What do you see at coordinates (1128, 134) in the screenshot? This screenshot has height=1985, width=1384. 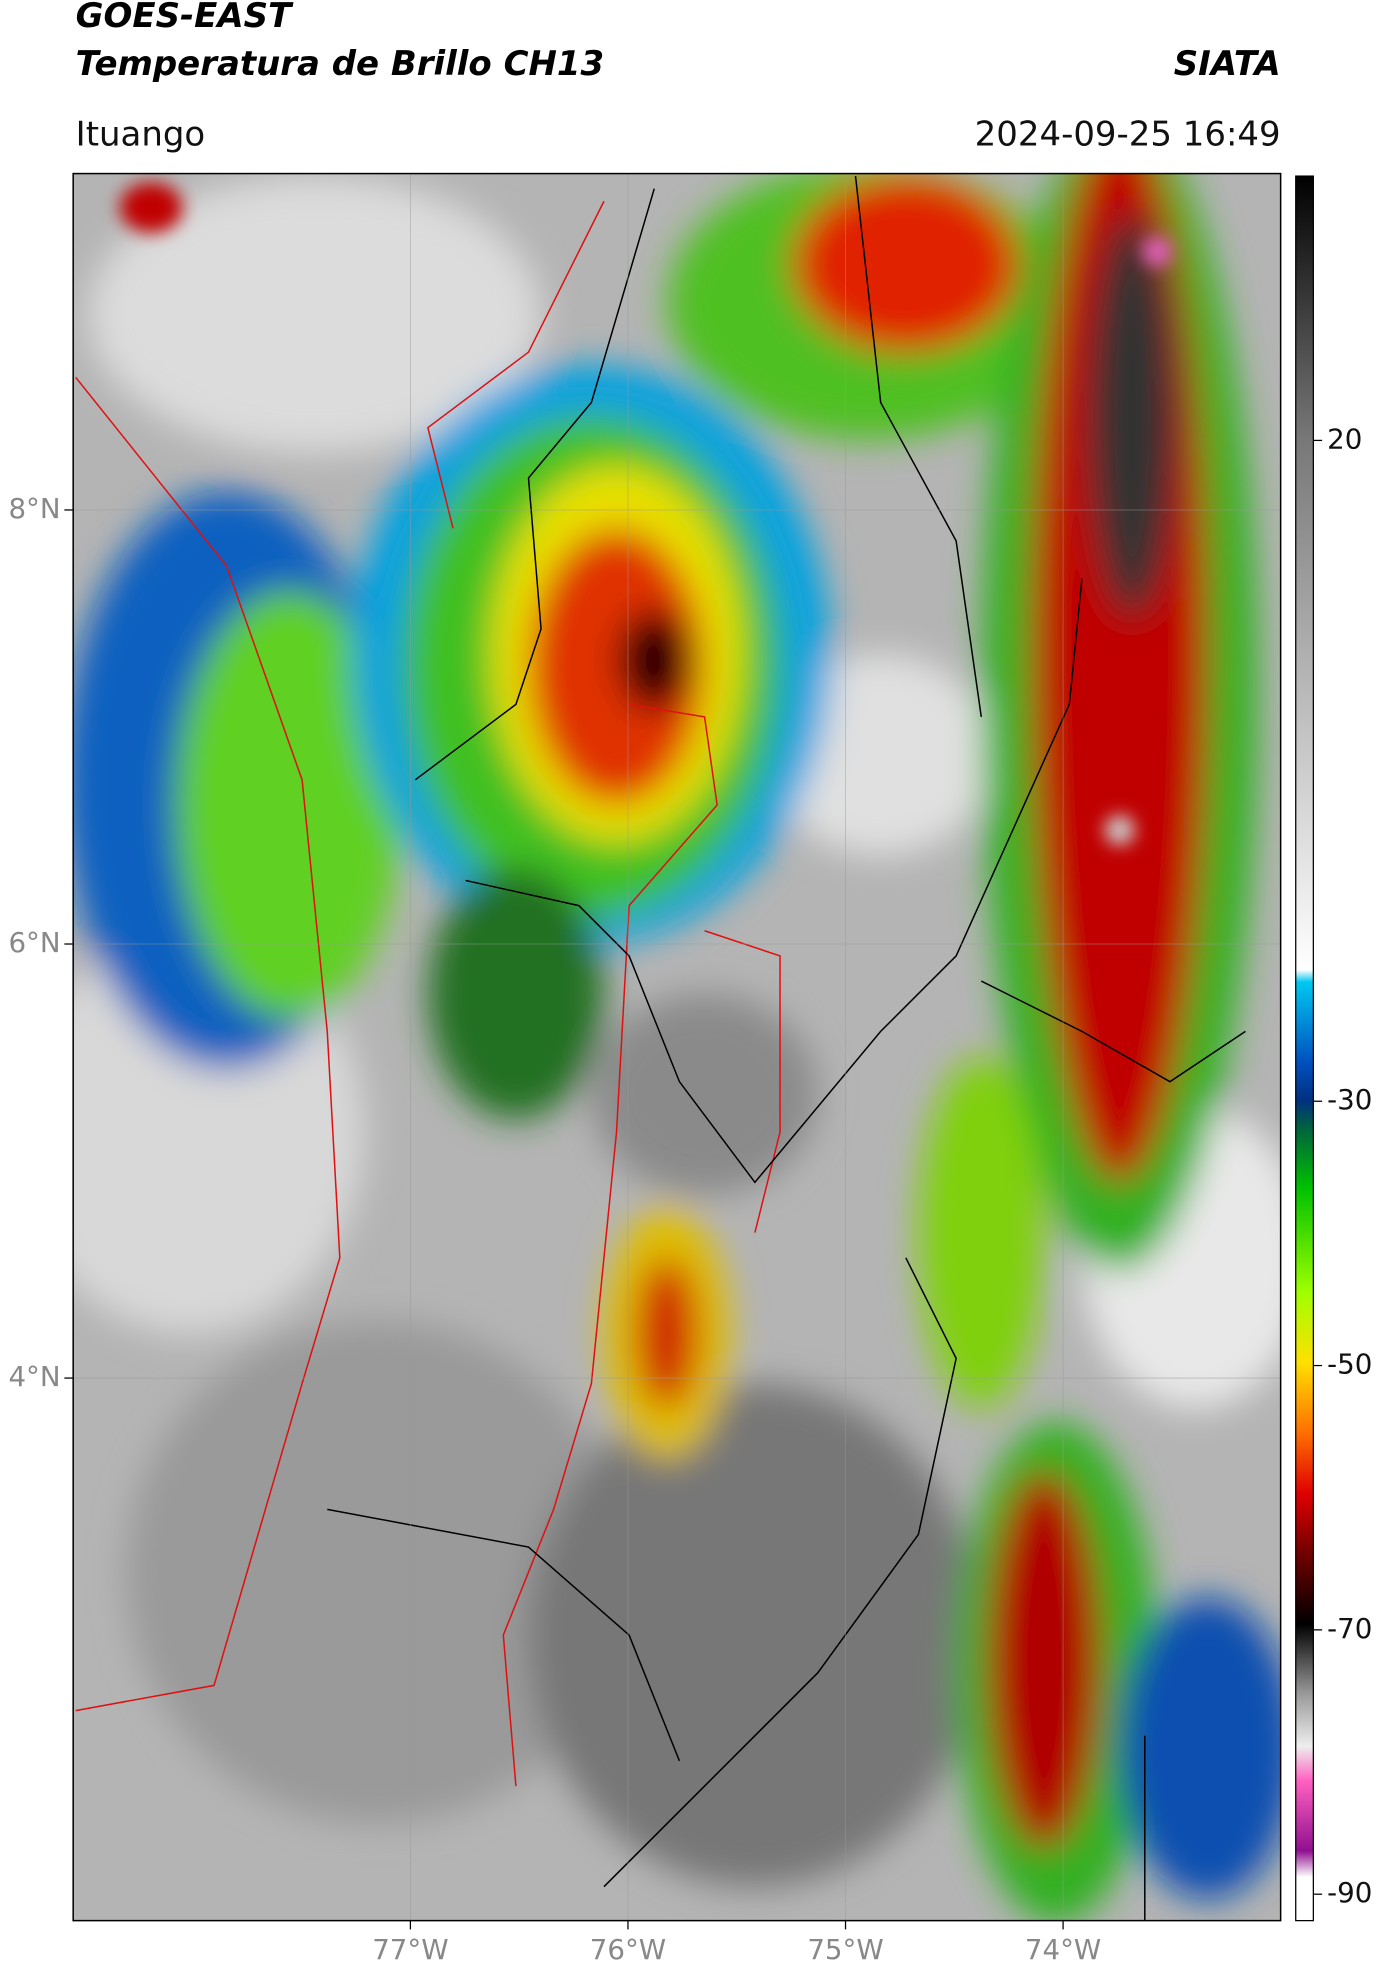 I see `datetime: 2024-09-25 16:49` at bounding box center [1128, 134].